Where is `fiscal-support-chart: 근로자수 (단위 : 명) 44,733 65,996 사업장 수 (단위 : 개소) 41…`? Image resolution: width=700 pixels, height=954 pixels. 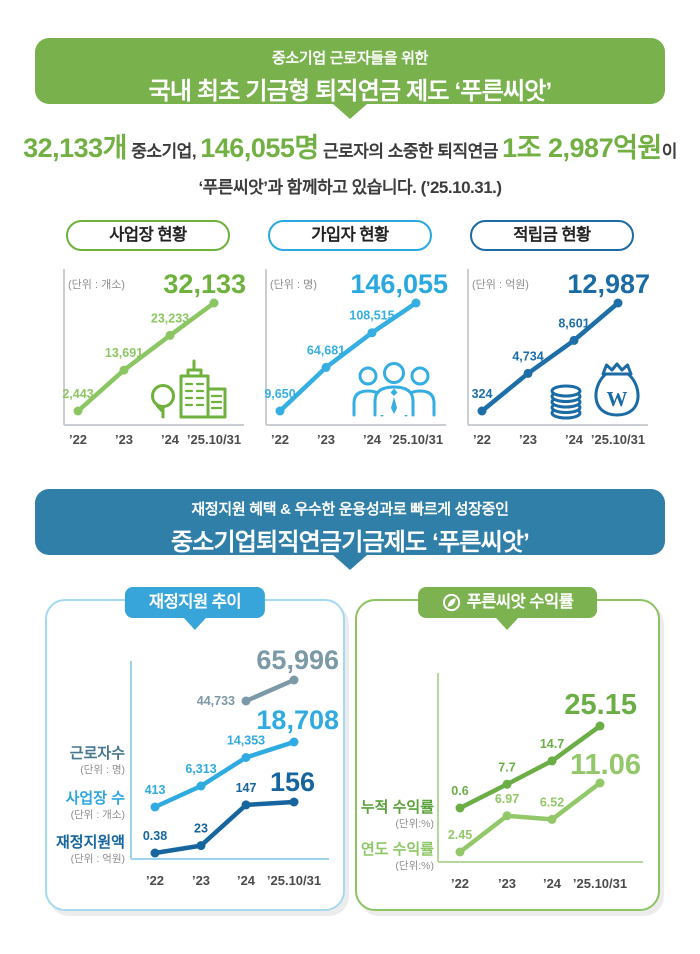 fiscal-support-chart: 근로자수 (단위 : 명) 44,733 65,996 사업장 수 (단위 : 개소) 41… is located at coordinates (197, 757).